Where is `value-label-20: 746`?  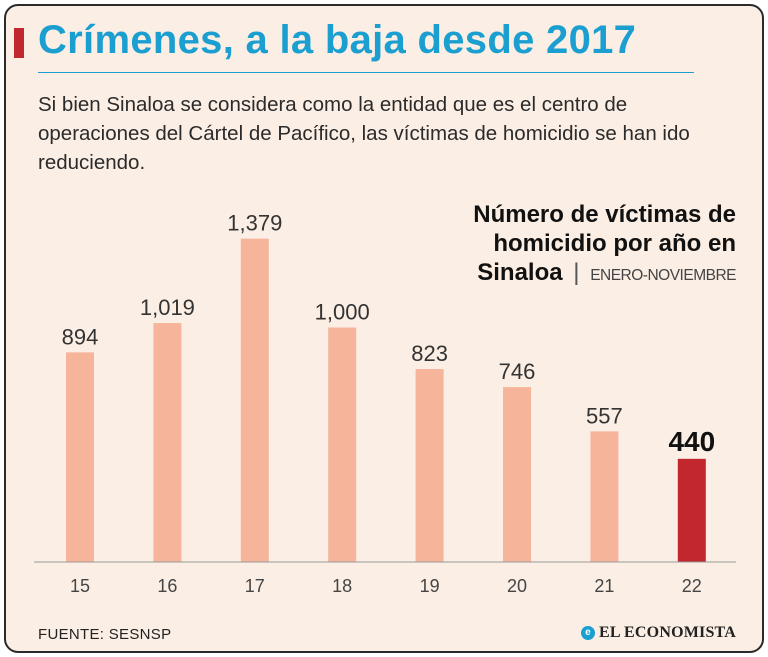 value-label-20: 746 is located at coordinates (517, 371).